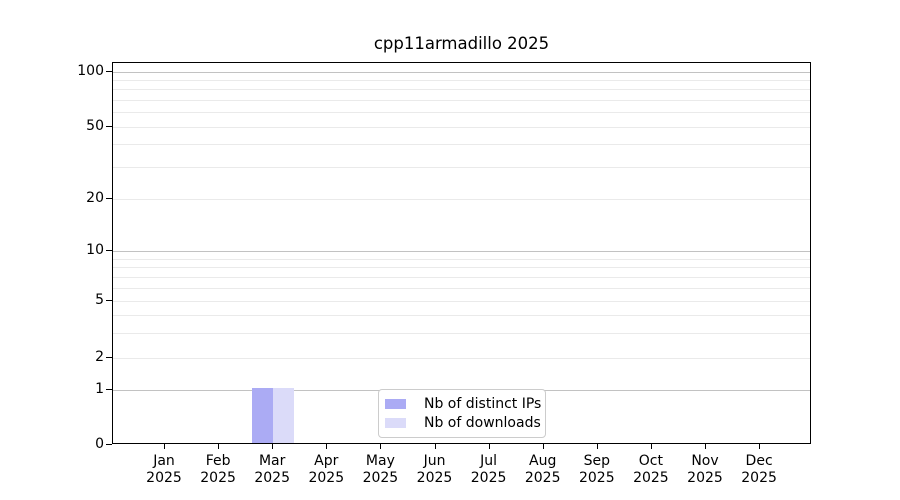 The height and width of the screenshot is (500, 900). I want to click on y-tick-label: 50, so click(95, 126).